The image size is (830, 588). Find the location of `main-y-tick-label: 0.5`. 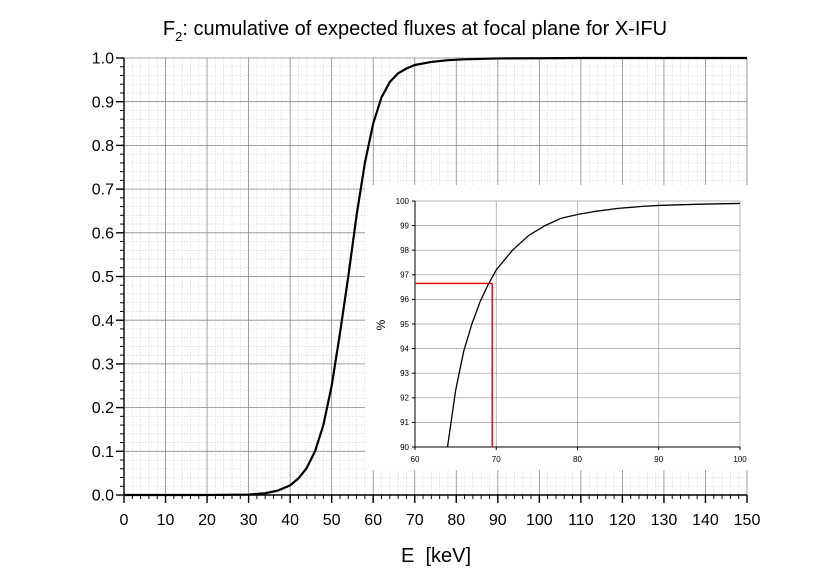

main-y-tick-label: 0.5 is located at coordinates (103, 277).